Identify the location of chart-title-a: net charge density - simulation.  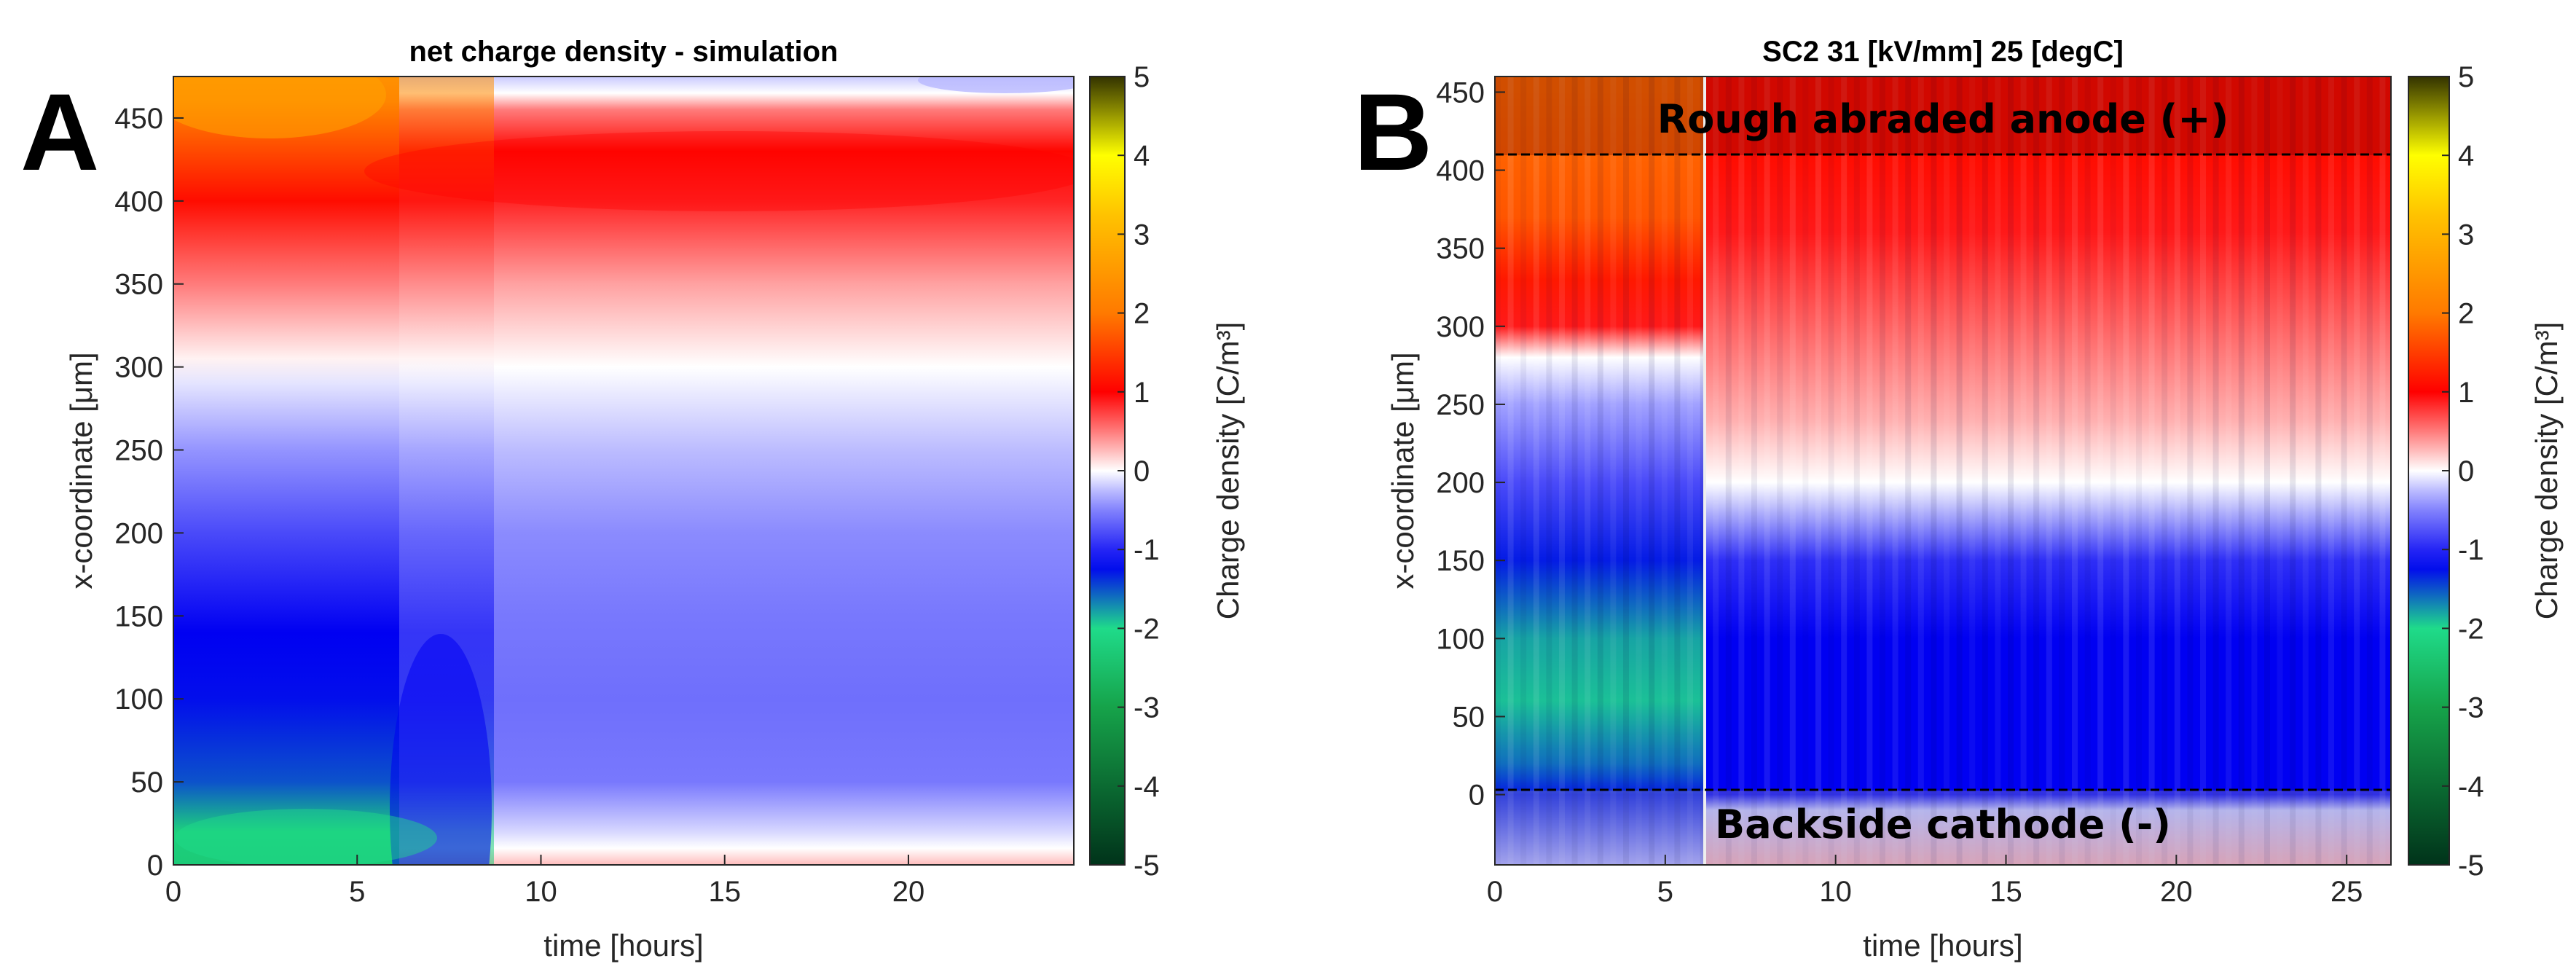
(623, 52).